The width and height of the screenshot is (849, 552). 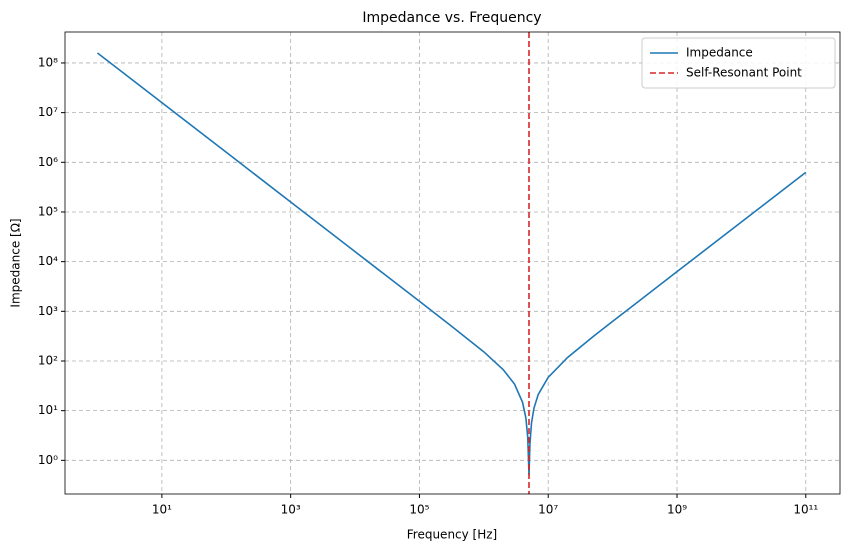 What do you see at coordinates (48, 112) in the screenshot?
I see `y-tick-label: 10⁷` at bounding box center [48, 112].